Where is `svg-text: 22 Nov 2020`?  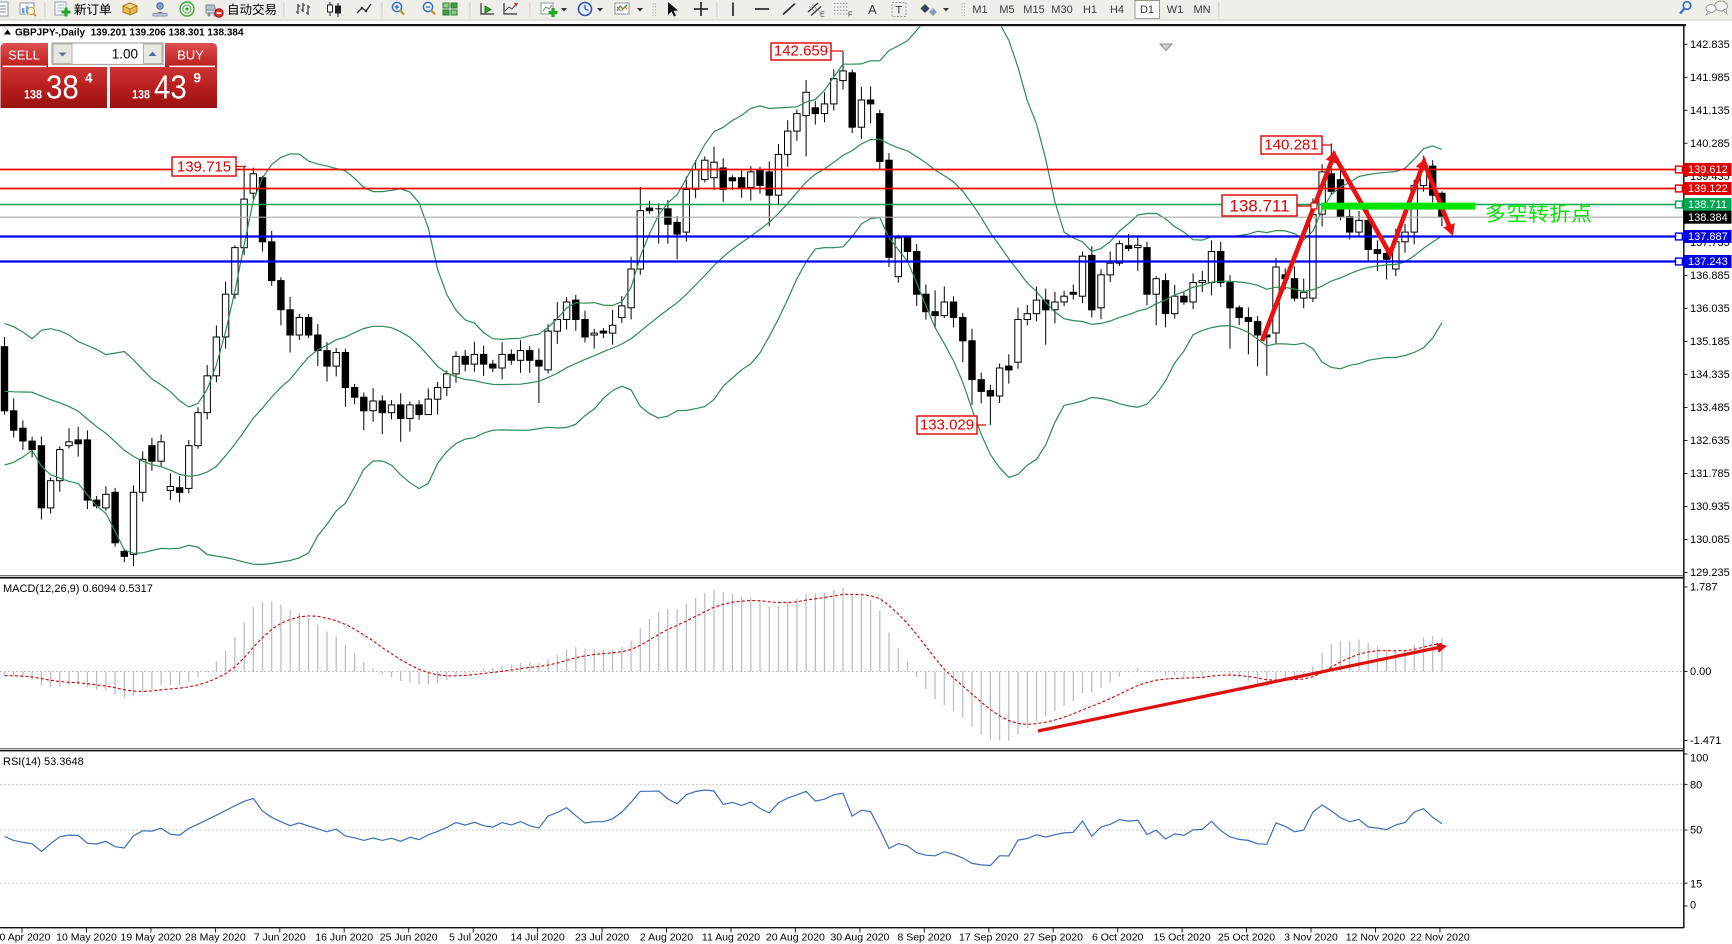 svg-text: 22 Nov 2020 is located at coordinates (1440, 938).